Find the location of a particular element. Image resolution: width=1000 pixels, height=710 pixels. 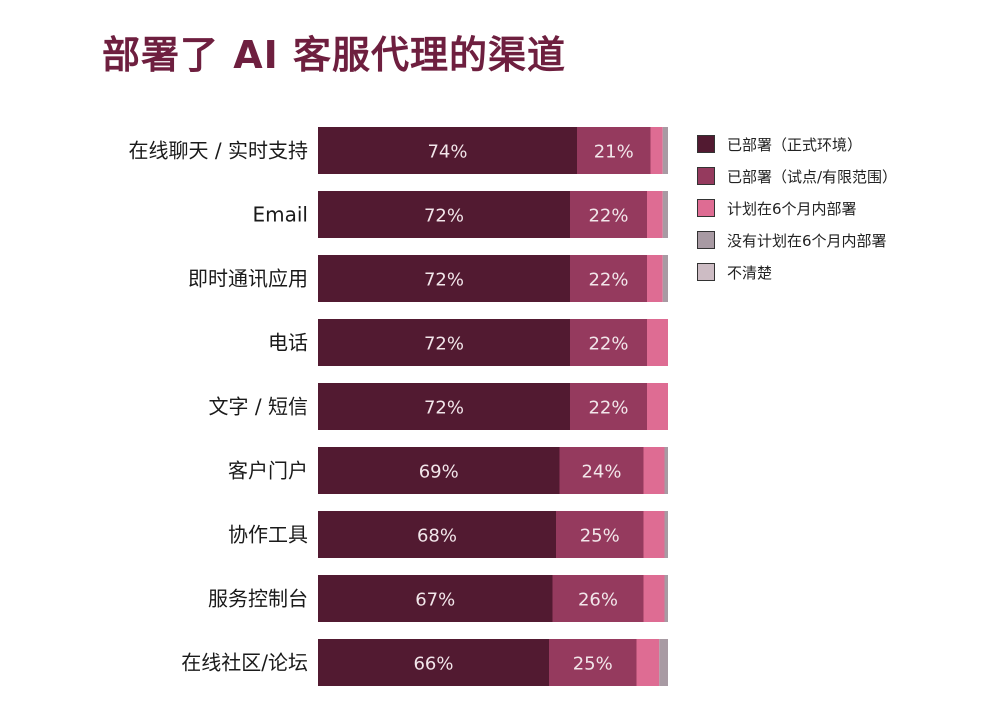

category-label: 客户门户 is located at coordinates (268, 471).